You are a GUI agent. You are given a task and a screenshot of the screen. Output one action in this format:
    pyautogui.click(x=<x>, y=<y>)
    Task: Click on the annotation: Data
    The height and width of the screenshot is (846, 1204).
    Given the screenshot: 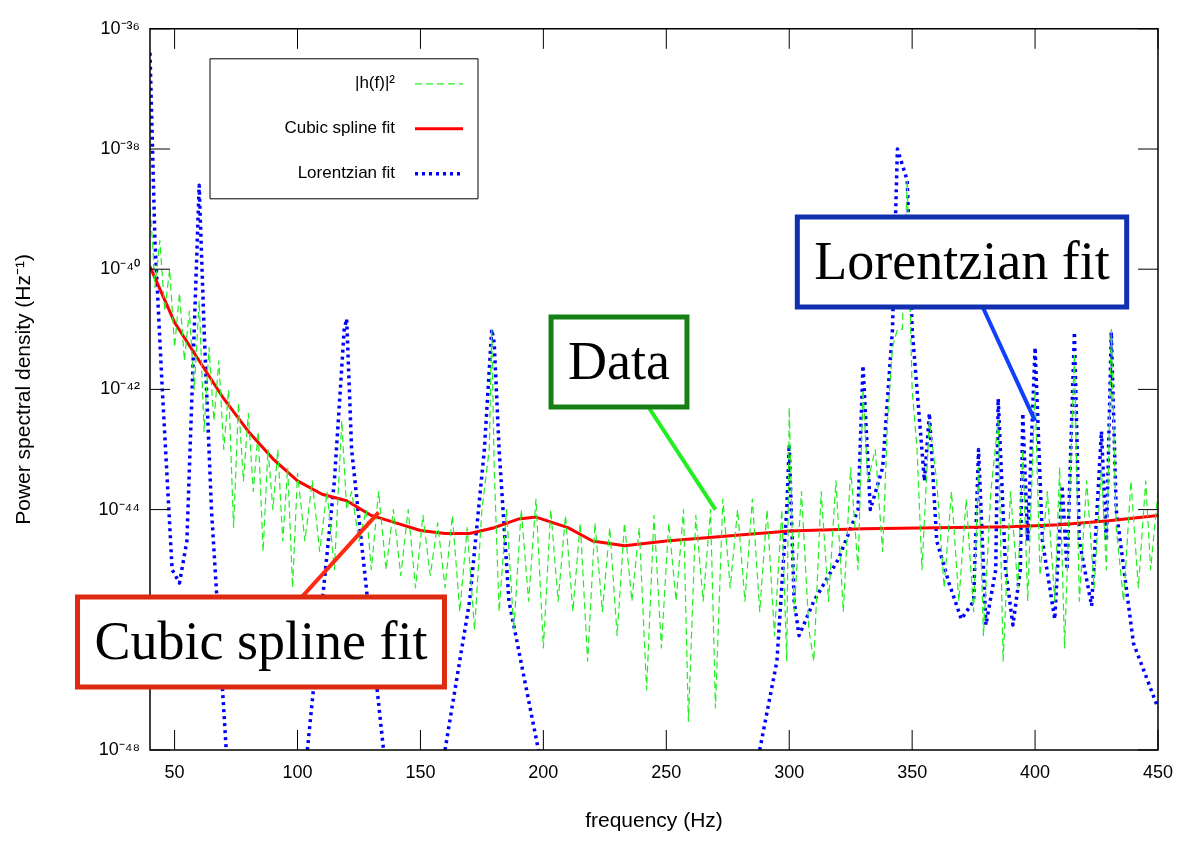 What is the action you would take?
    pyautogui.click(x=619, y=361)
    